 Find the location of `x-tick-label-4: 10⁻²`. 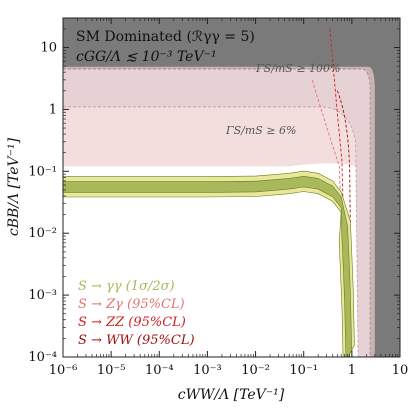

x-tick-label-4: 10⁻² is located at coordinates (255, 370).